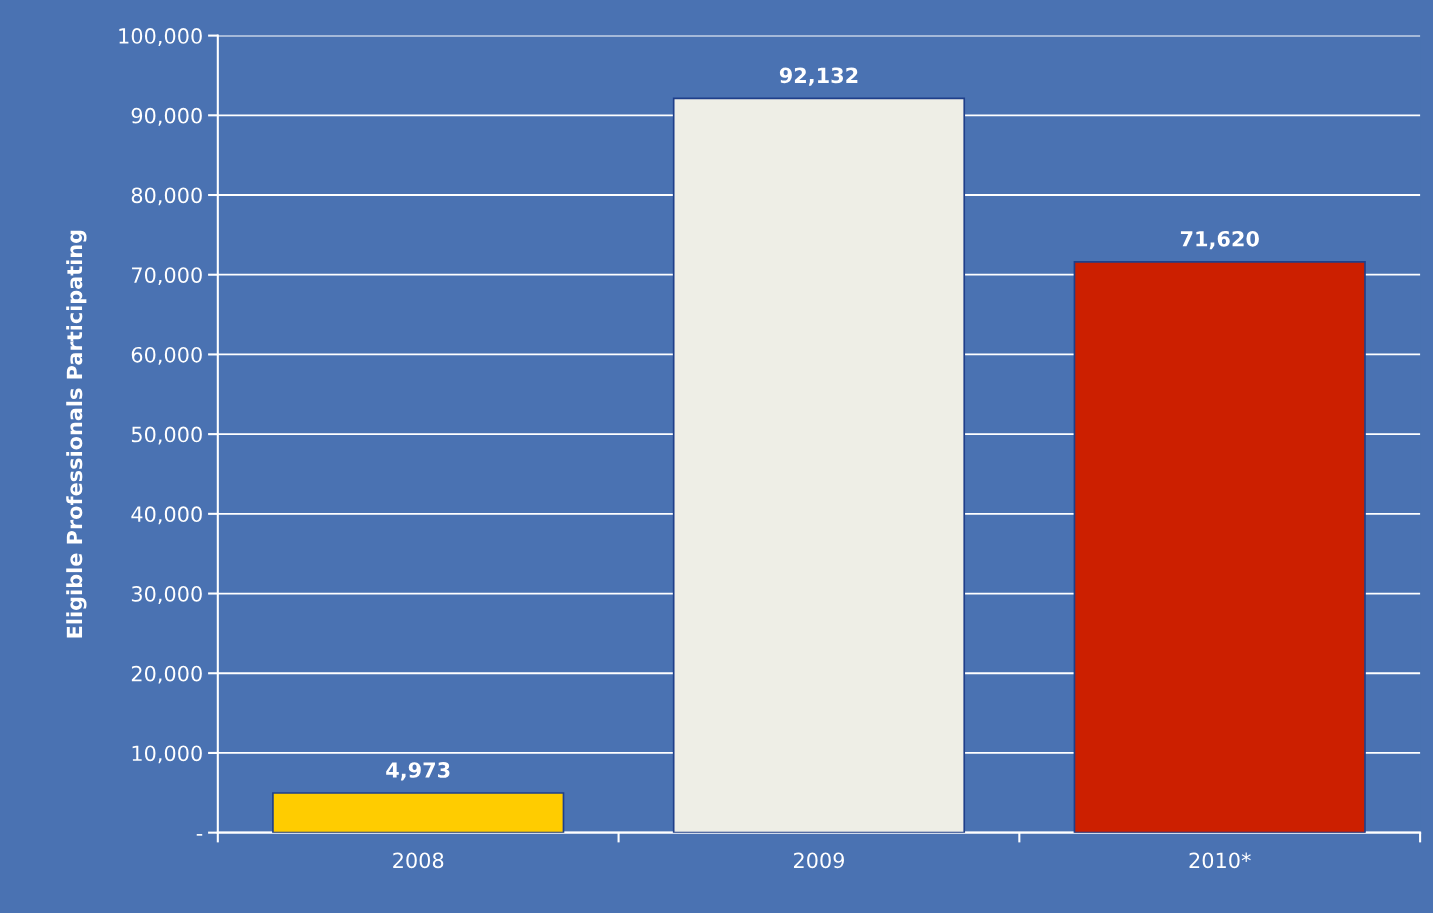  I want to click on y-tick-label: 90,000, so click(166, 116).